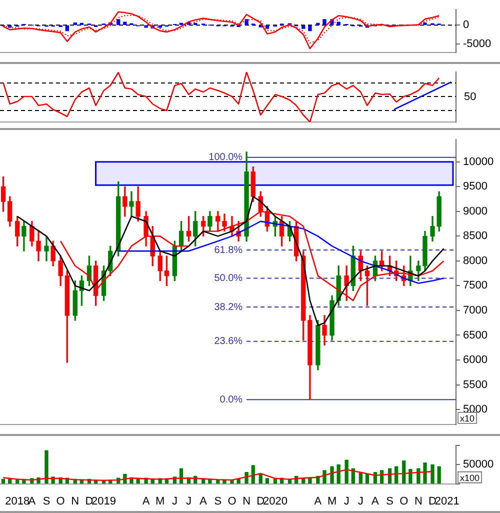 Image resolution: width=500 pixels, height=513 pixels. What do you see at coordinates (470, 97) in the screenshot?
I see `text: 50` at bounding box center [470, 97].